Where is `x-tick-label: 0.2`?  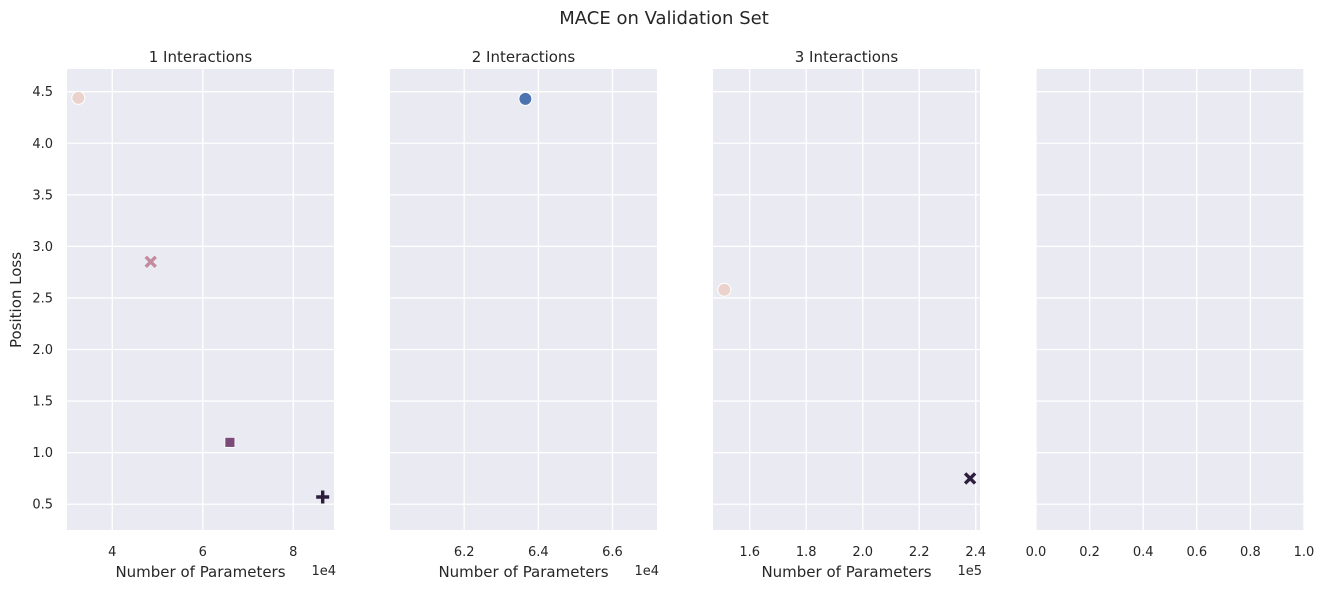
x-tick-label: 0.2 is located at coordinates (1089, 552).